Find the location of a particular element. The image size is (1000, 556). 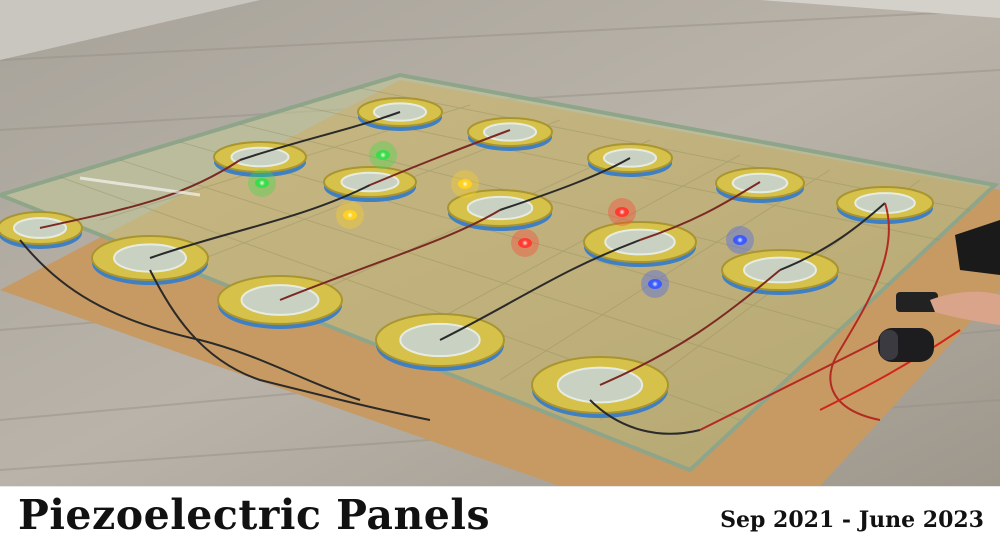

component-module is located at coordinates (917, 302).